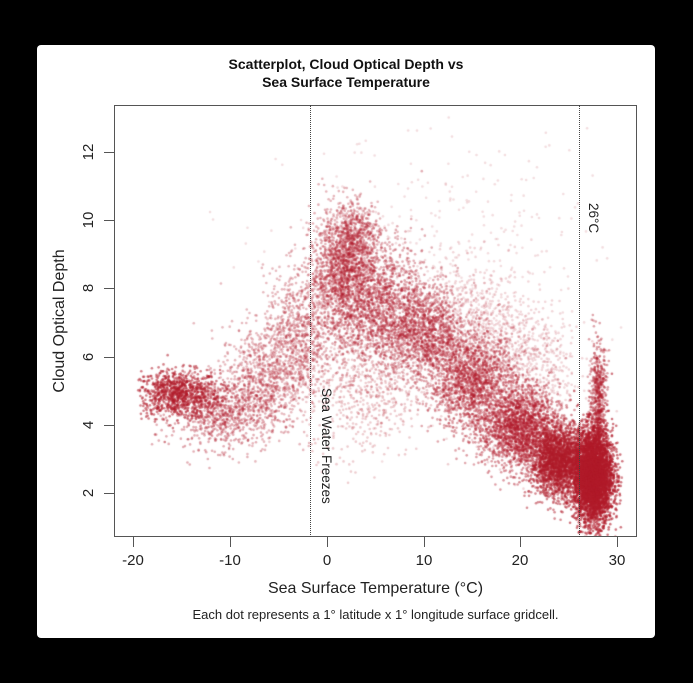 This screenshot has width=693, height=683. What do you see at coordinates (134, 542) in the screenshot?
I see `x-tick-minus20` at bounding box center [134, 542].